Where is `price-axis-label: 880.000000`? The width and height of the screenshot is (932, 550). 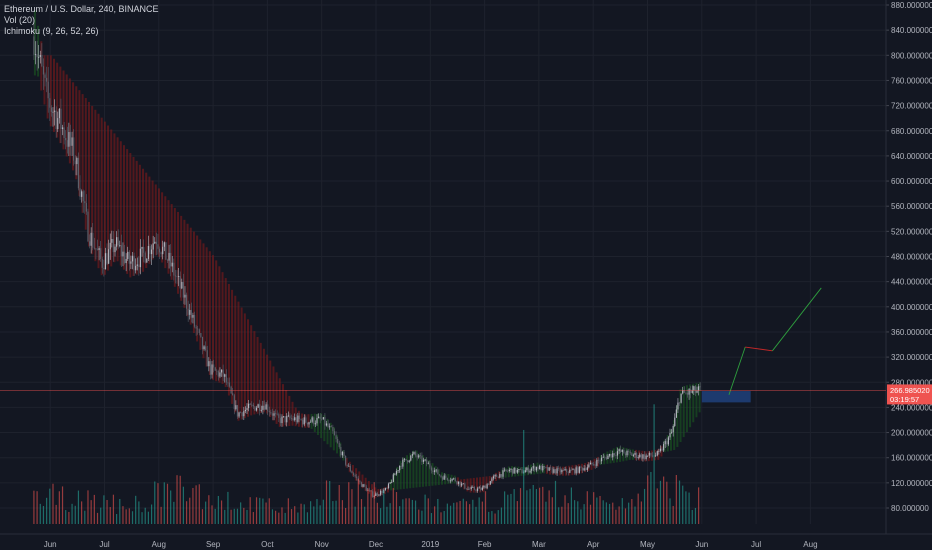 price-axis-label: 880.000000 is located at coordinates (911, 5).